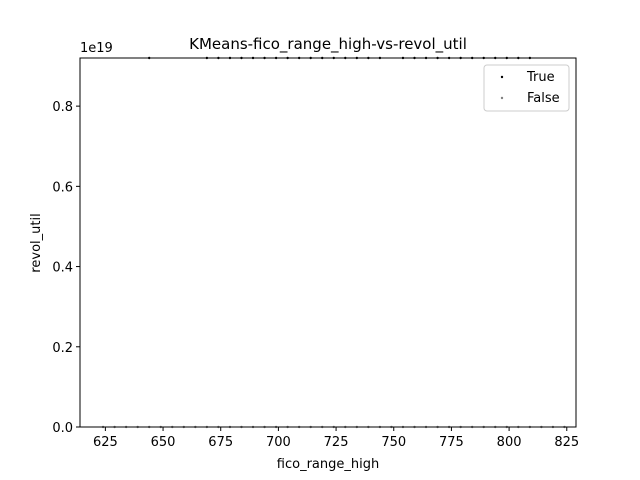  Describe the element at coordinates (220, 442) in the screenshot. I see `x-tick-label: 675` at that location.